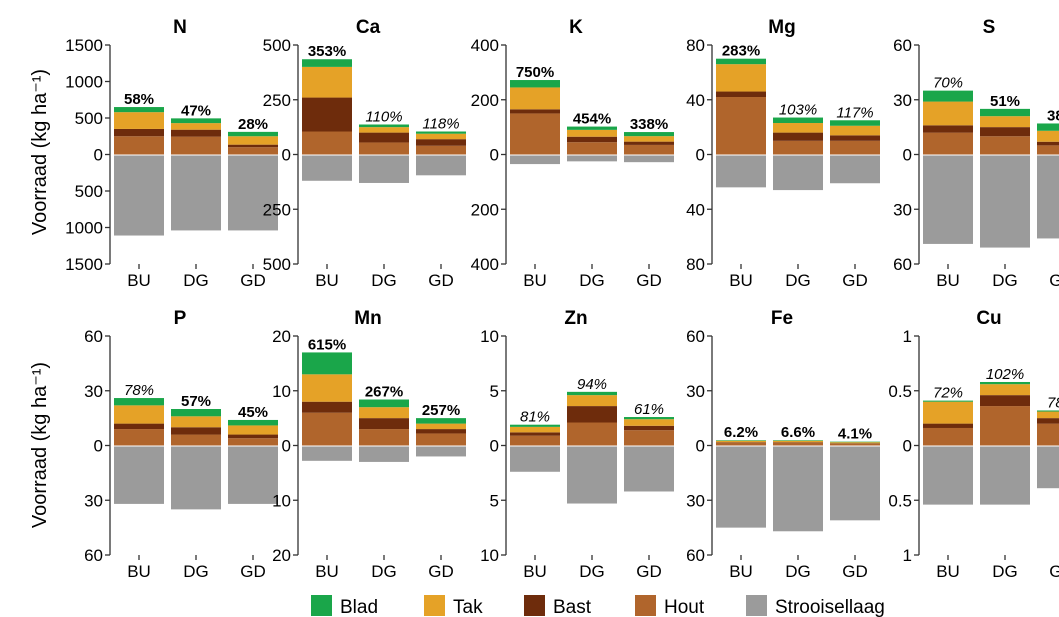 The width and height of the screenshot is (1059, 617). Describe the element at coordinates (830, 607) in the screenshot. I see `legend-label: Strooisellaag` at that location.